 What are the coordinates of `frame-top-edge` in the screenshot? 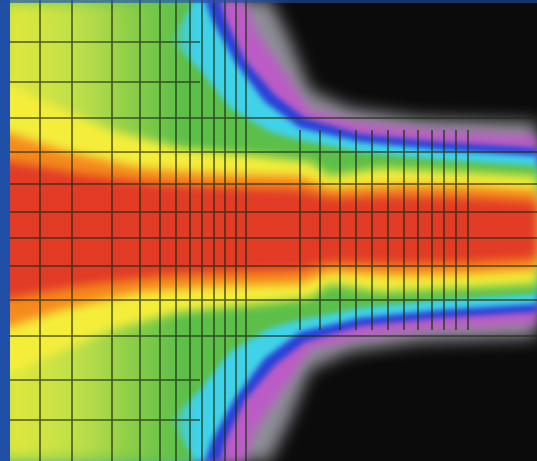 It's located at (268, 1).